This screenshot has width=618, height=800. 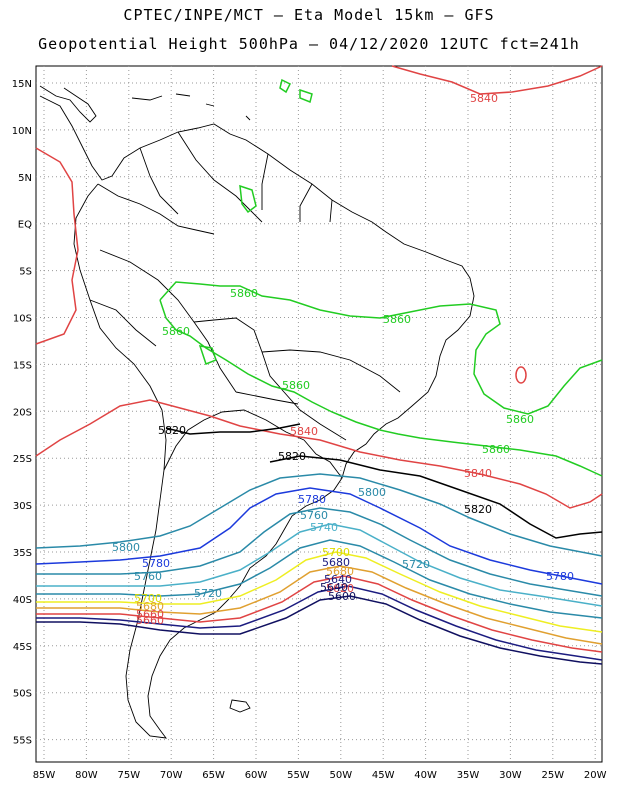 I want to click on lat-tick-label: 20S, so click(x=22, y=412).